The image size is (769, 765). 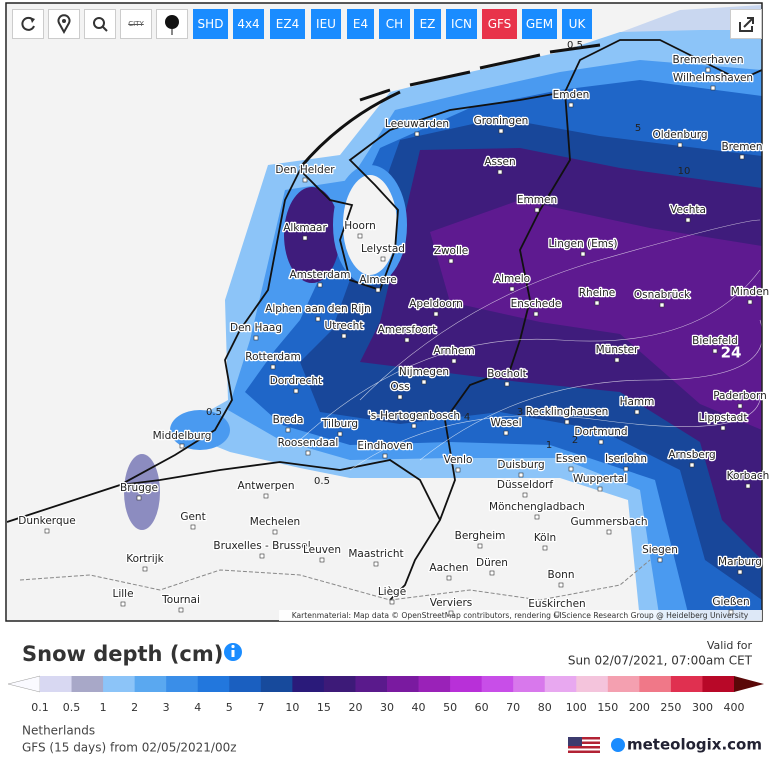 What do you see at coordinates (537, 507) in the screenshot?
I see `city-label: Mönchengladbach` at bounding box center [537, 507].